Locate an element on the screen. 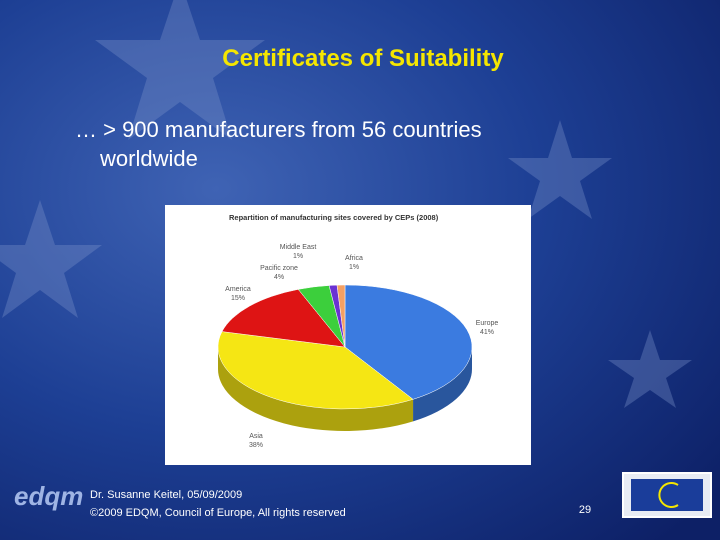 The height and width of the screenshot is (540, 720). slice-value-label: 15% is located at coordinates (238, 298).